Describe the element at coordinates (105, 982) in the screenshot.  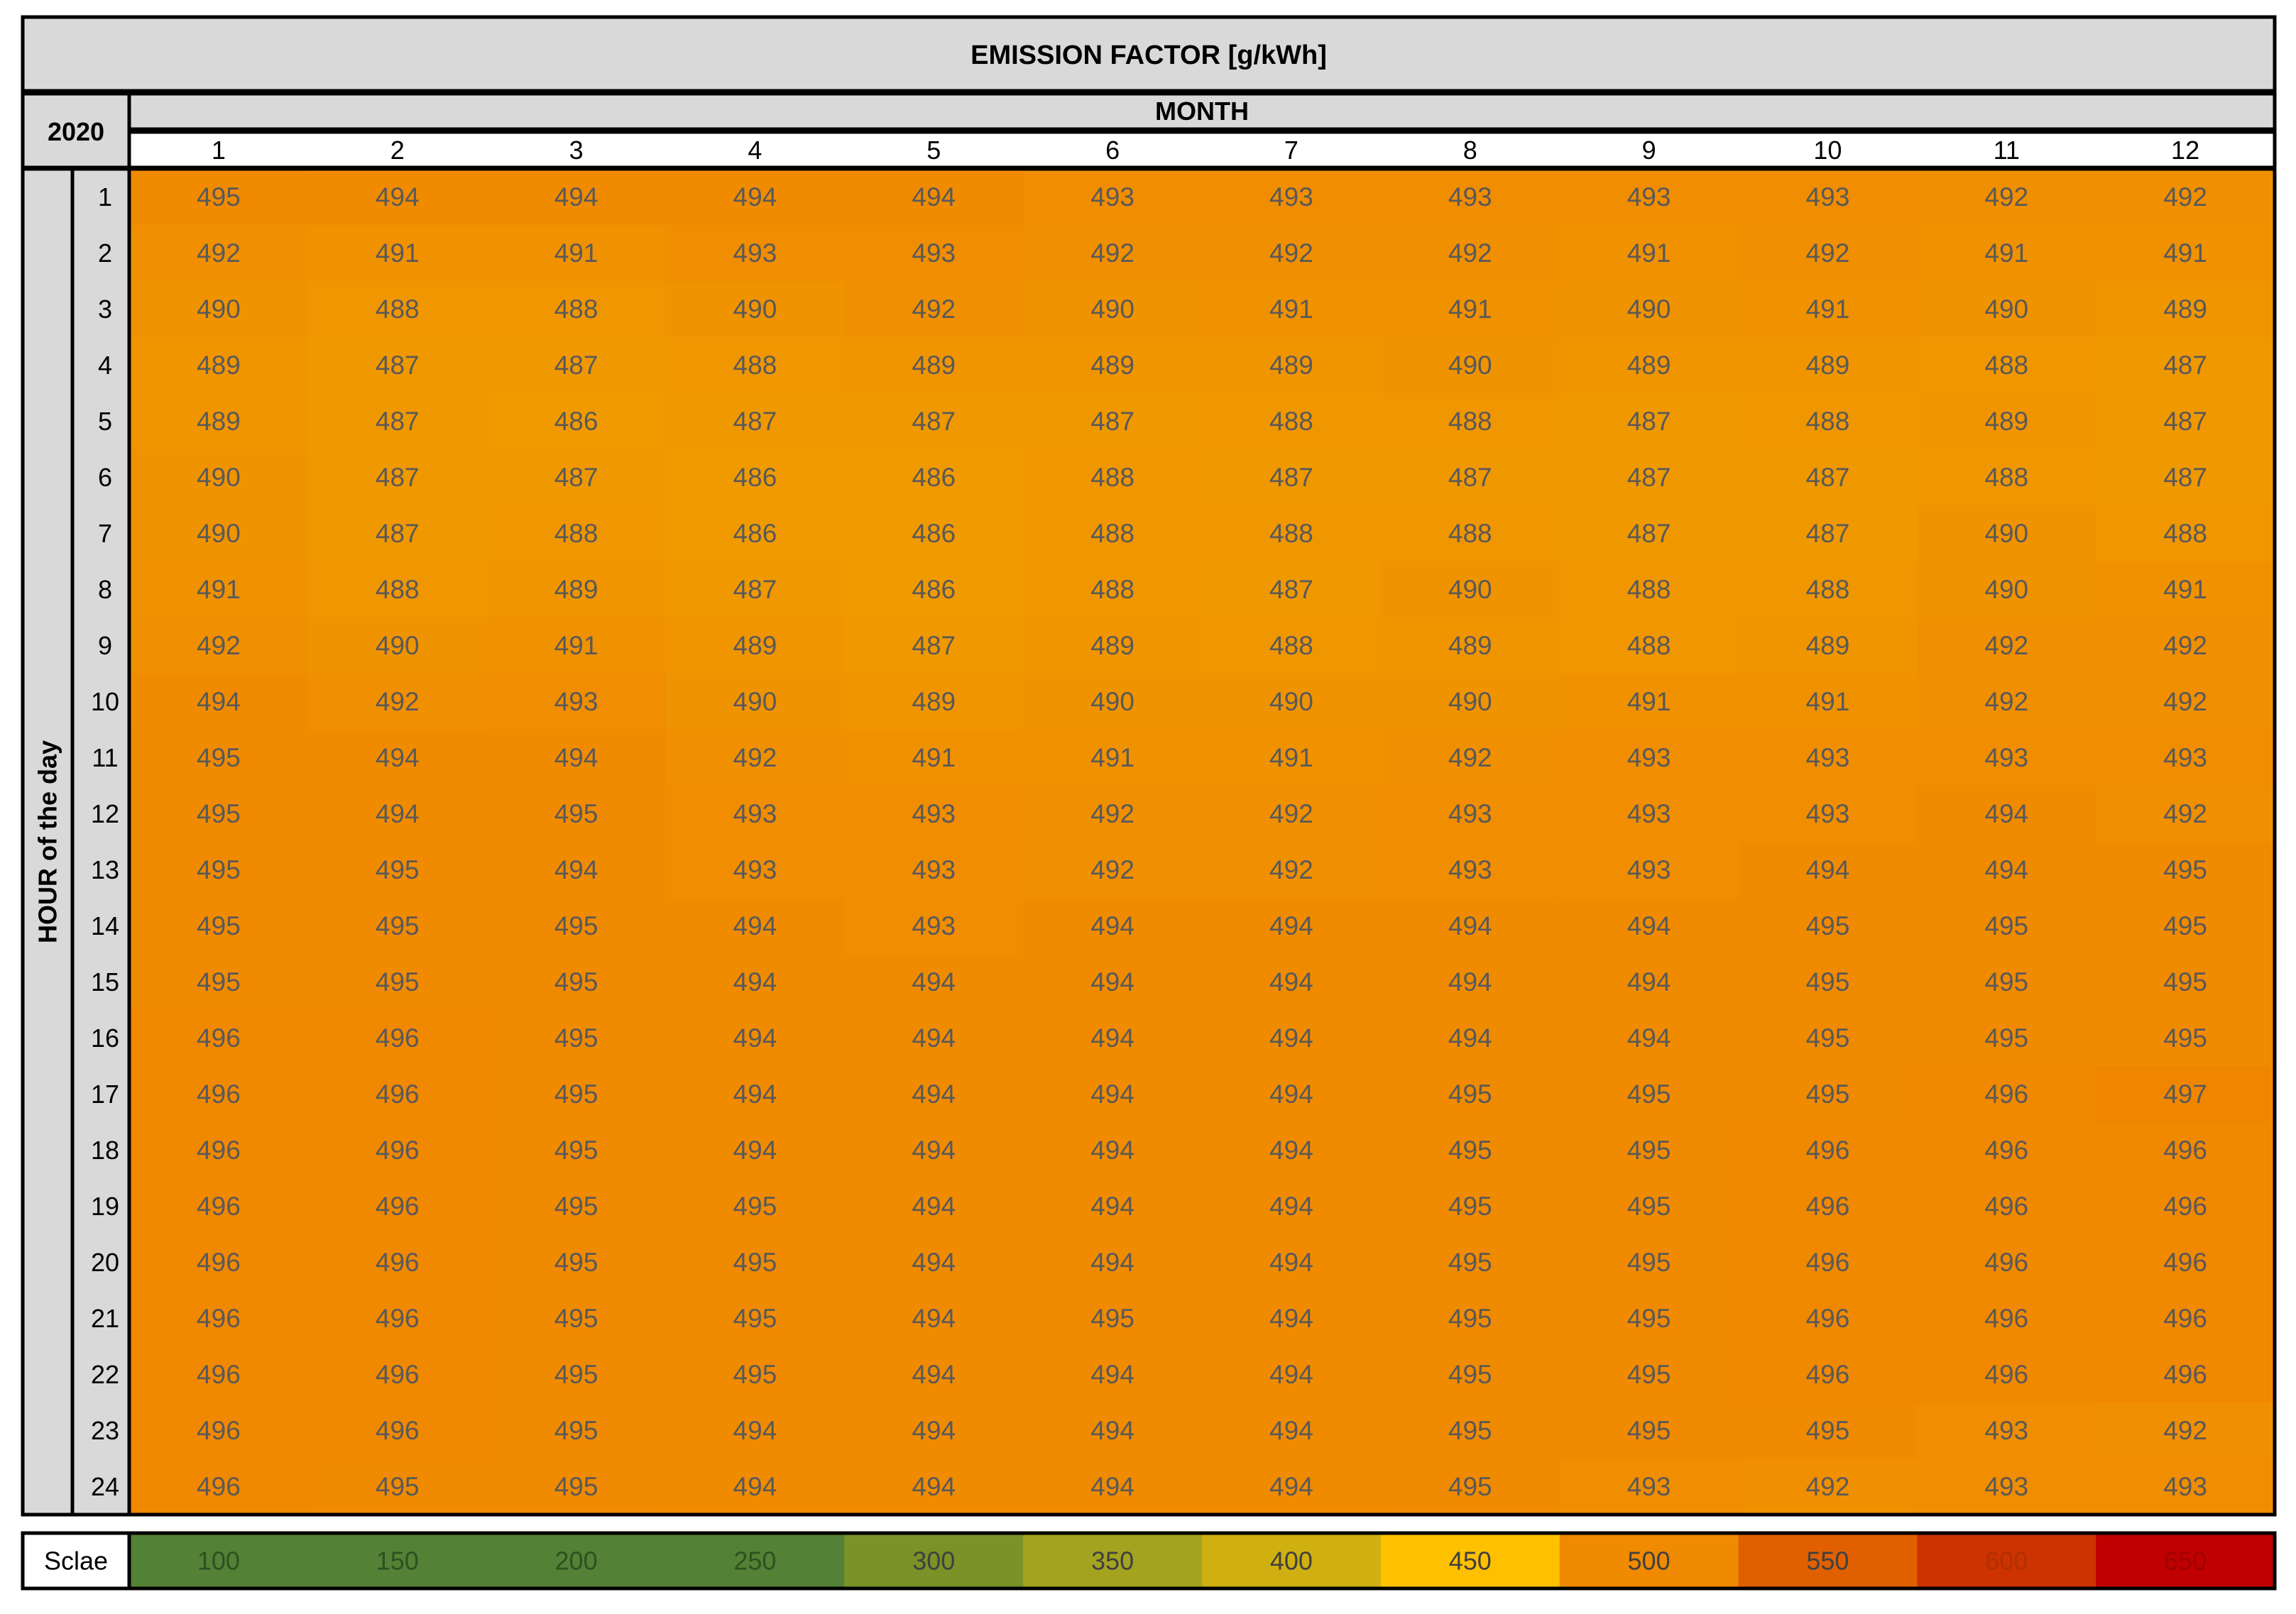
I see `hour-tick-label: 15` at that location.